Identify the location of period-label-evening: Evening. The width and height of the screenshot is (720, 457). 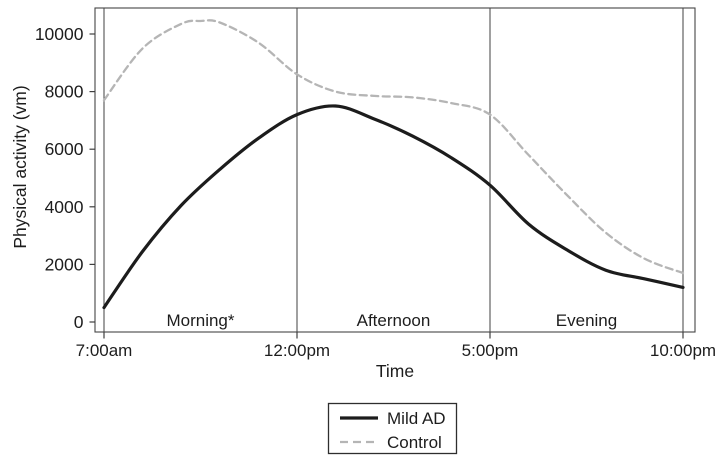
(586, 320).